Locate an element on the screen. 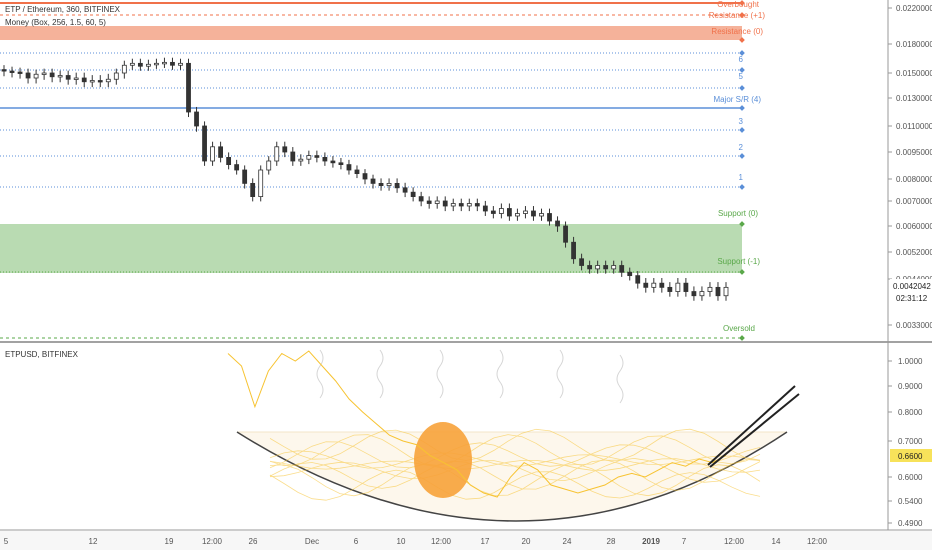 This screenshot has width=932, height=550. x-tick-label: 2019 is located at coordinates (651, 541).